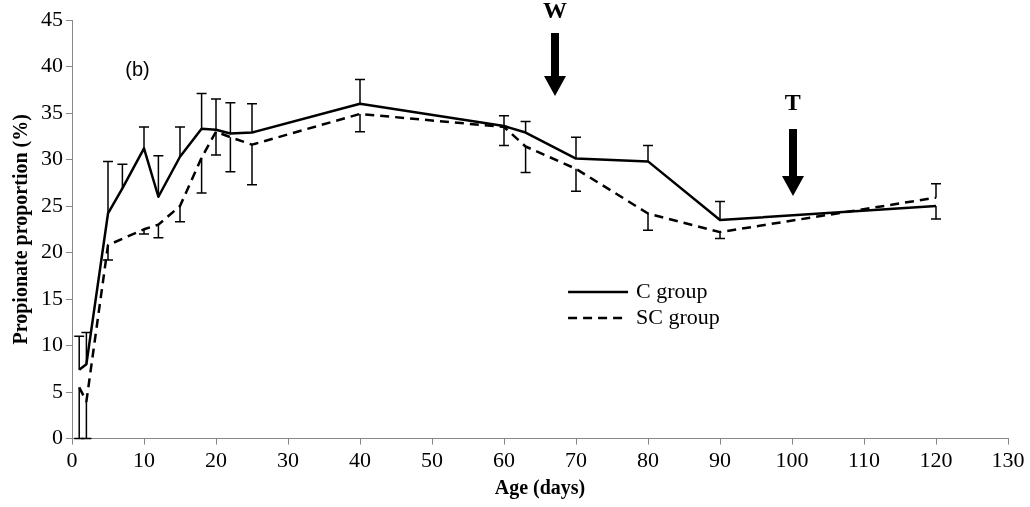  I want to click on y-tick-label: 15, so click(52, 297).